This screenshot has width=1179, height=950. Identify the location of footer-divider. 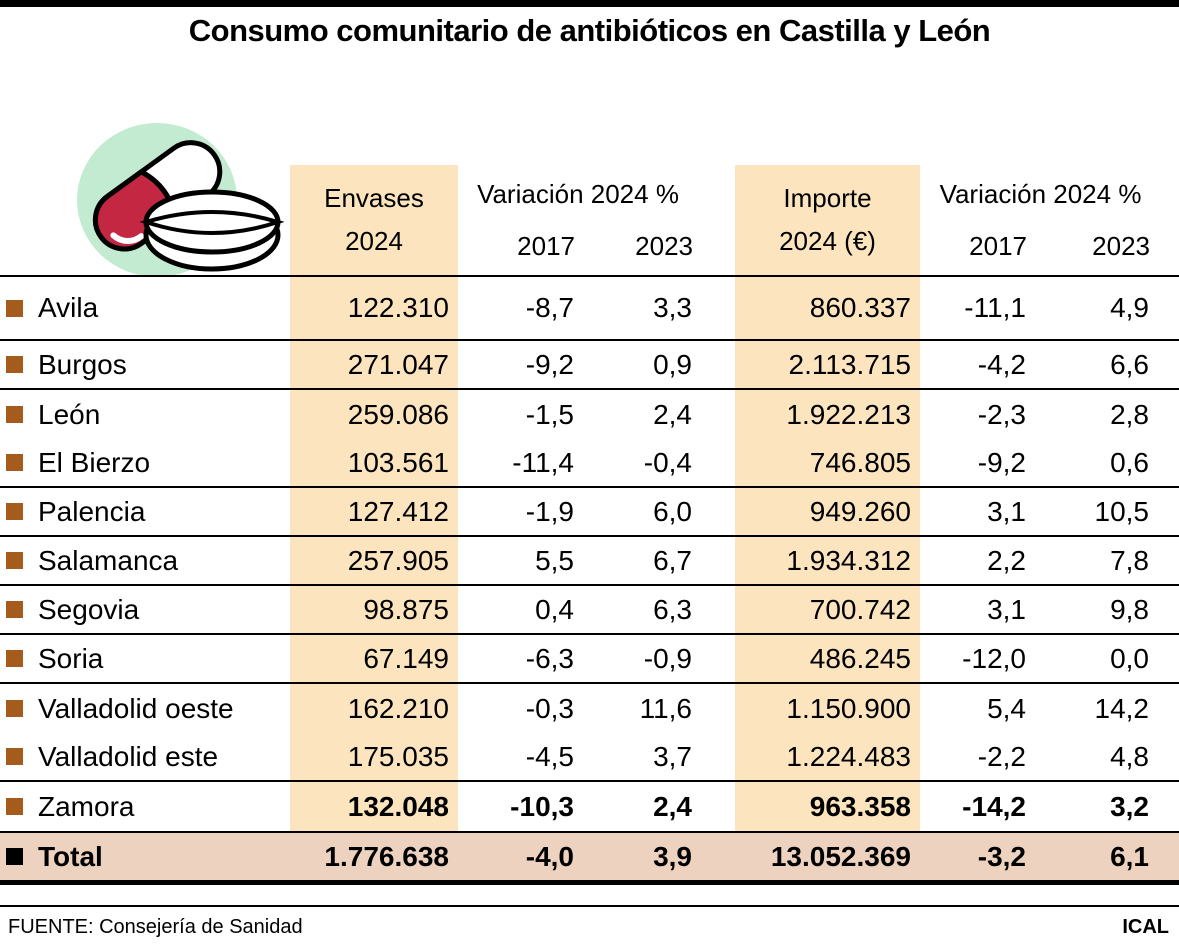
(589, 906).